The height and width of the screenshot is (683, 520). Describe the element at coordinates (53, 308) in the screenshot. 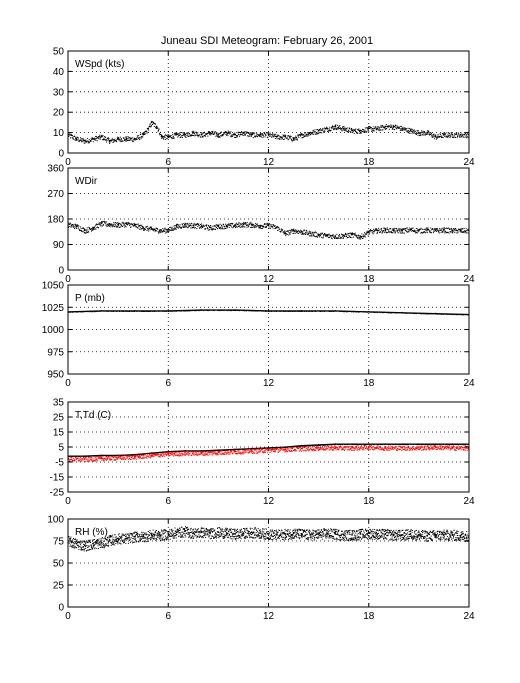

I see `y-tick-label: 1025` at that location.